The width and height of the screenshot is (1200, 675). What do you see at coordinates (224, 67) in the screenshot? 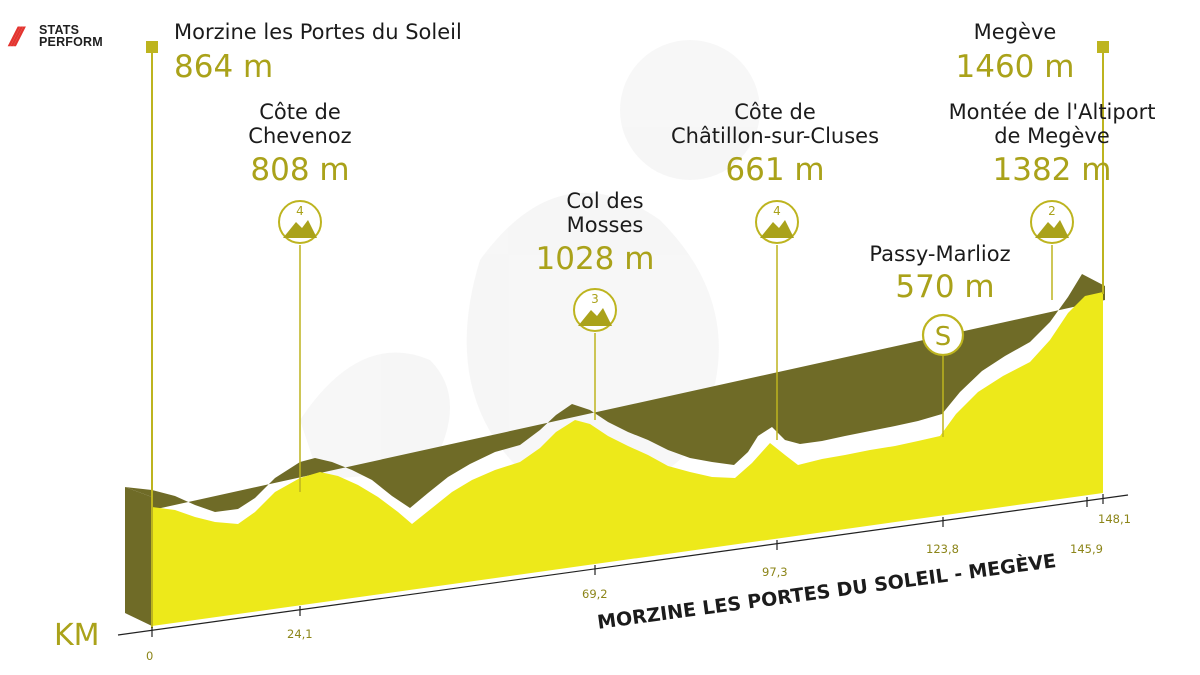
I see `start-altitude: 864 m` at bounding box center [224, 67].